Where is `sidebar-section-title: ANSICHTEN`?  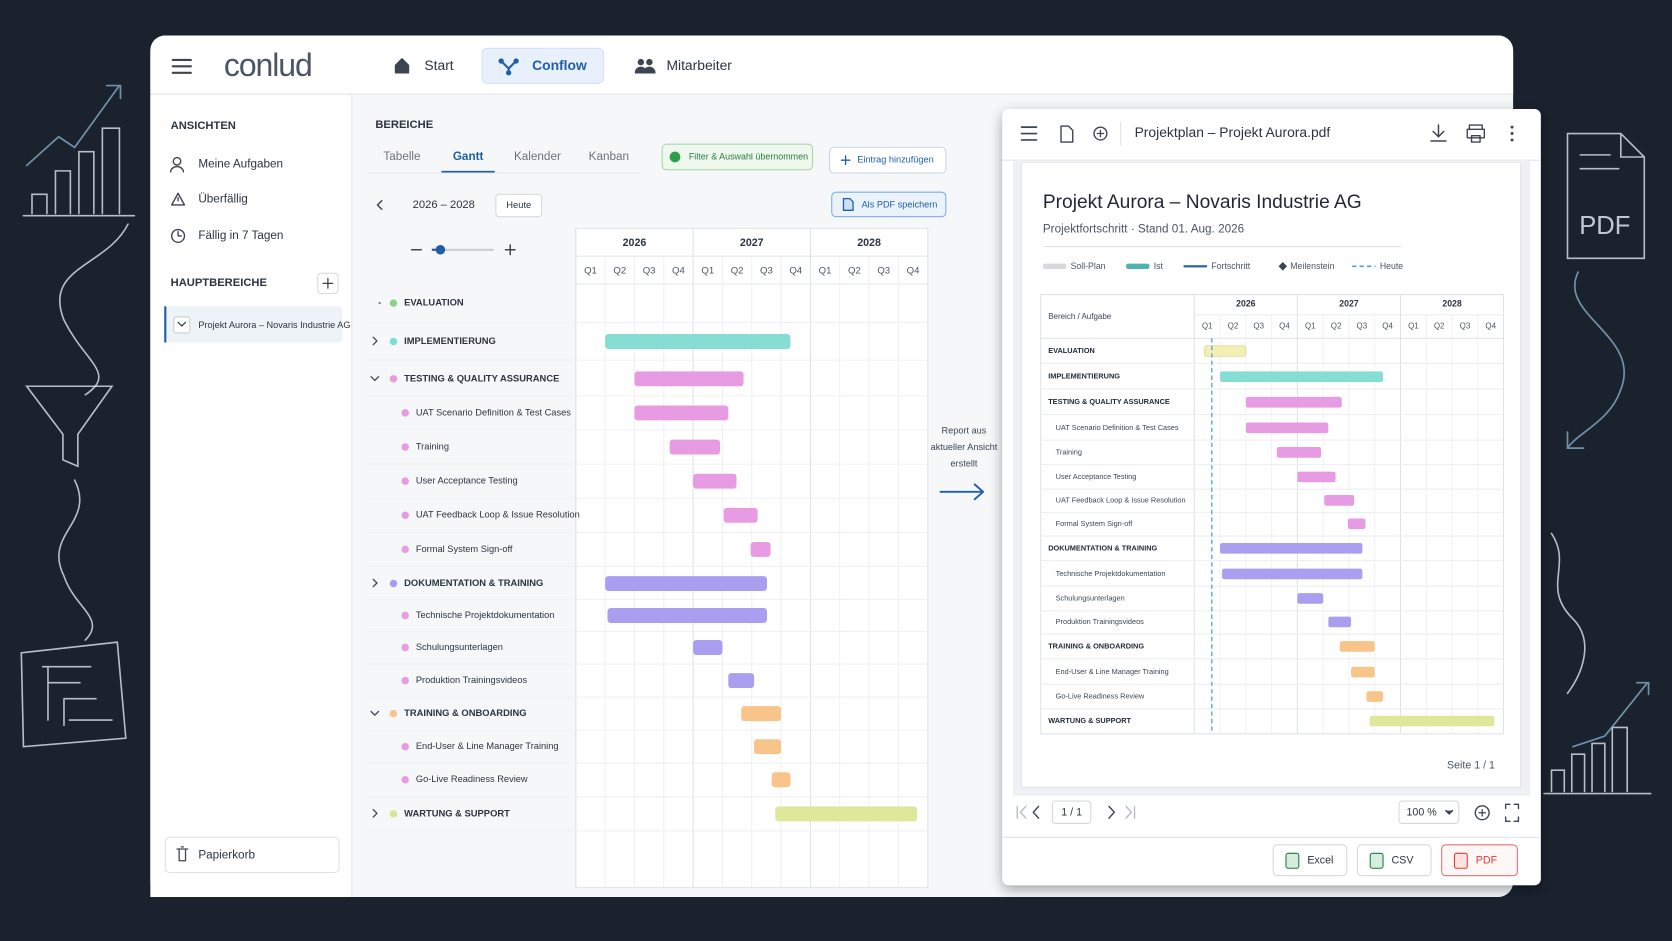
sidebar-section-title: ANSICHTEN is located at coordinates (203, 126).